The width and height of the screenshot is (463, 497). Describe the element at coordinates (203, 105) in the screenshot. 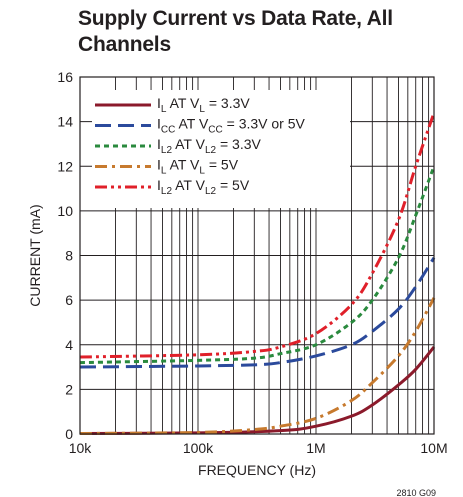

I see `legend-label-1: IL AT VL = 3.3V` at that location.